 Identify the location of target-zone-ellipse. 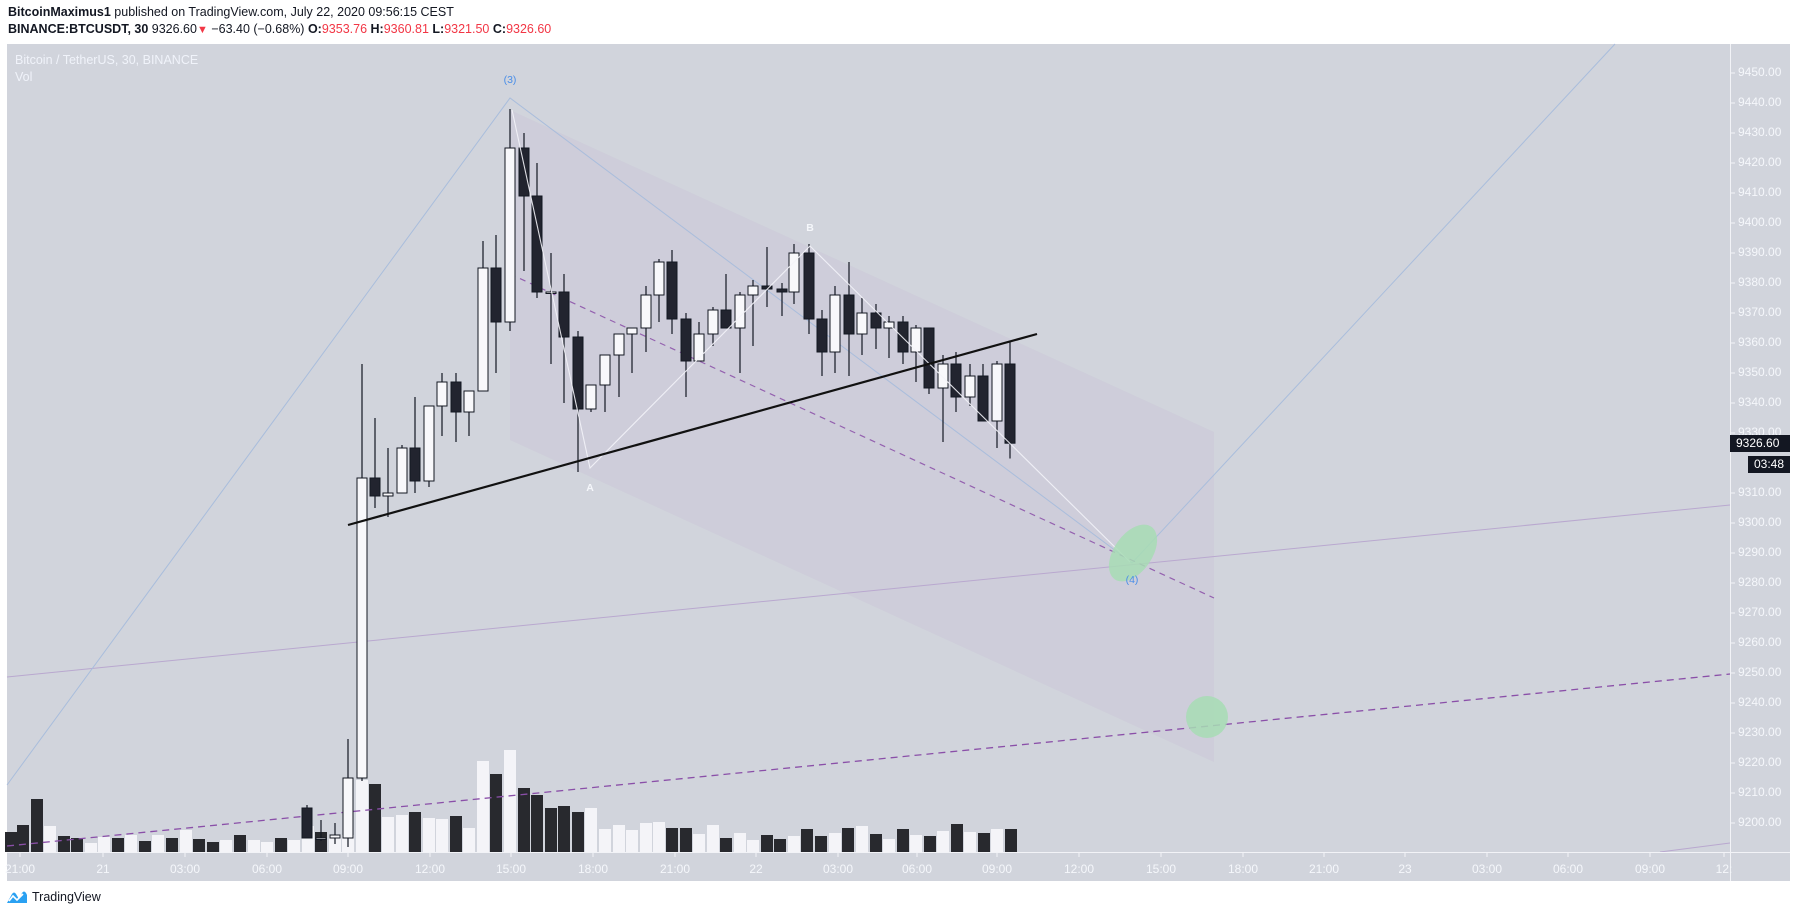
(1133, 553).